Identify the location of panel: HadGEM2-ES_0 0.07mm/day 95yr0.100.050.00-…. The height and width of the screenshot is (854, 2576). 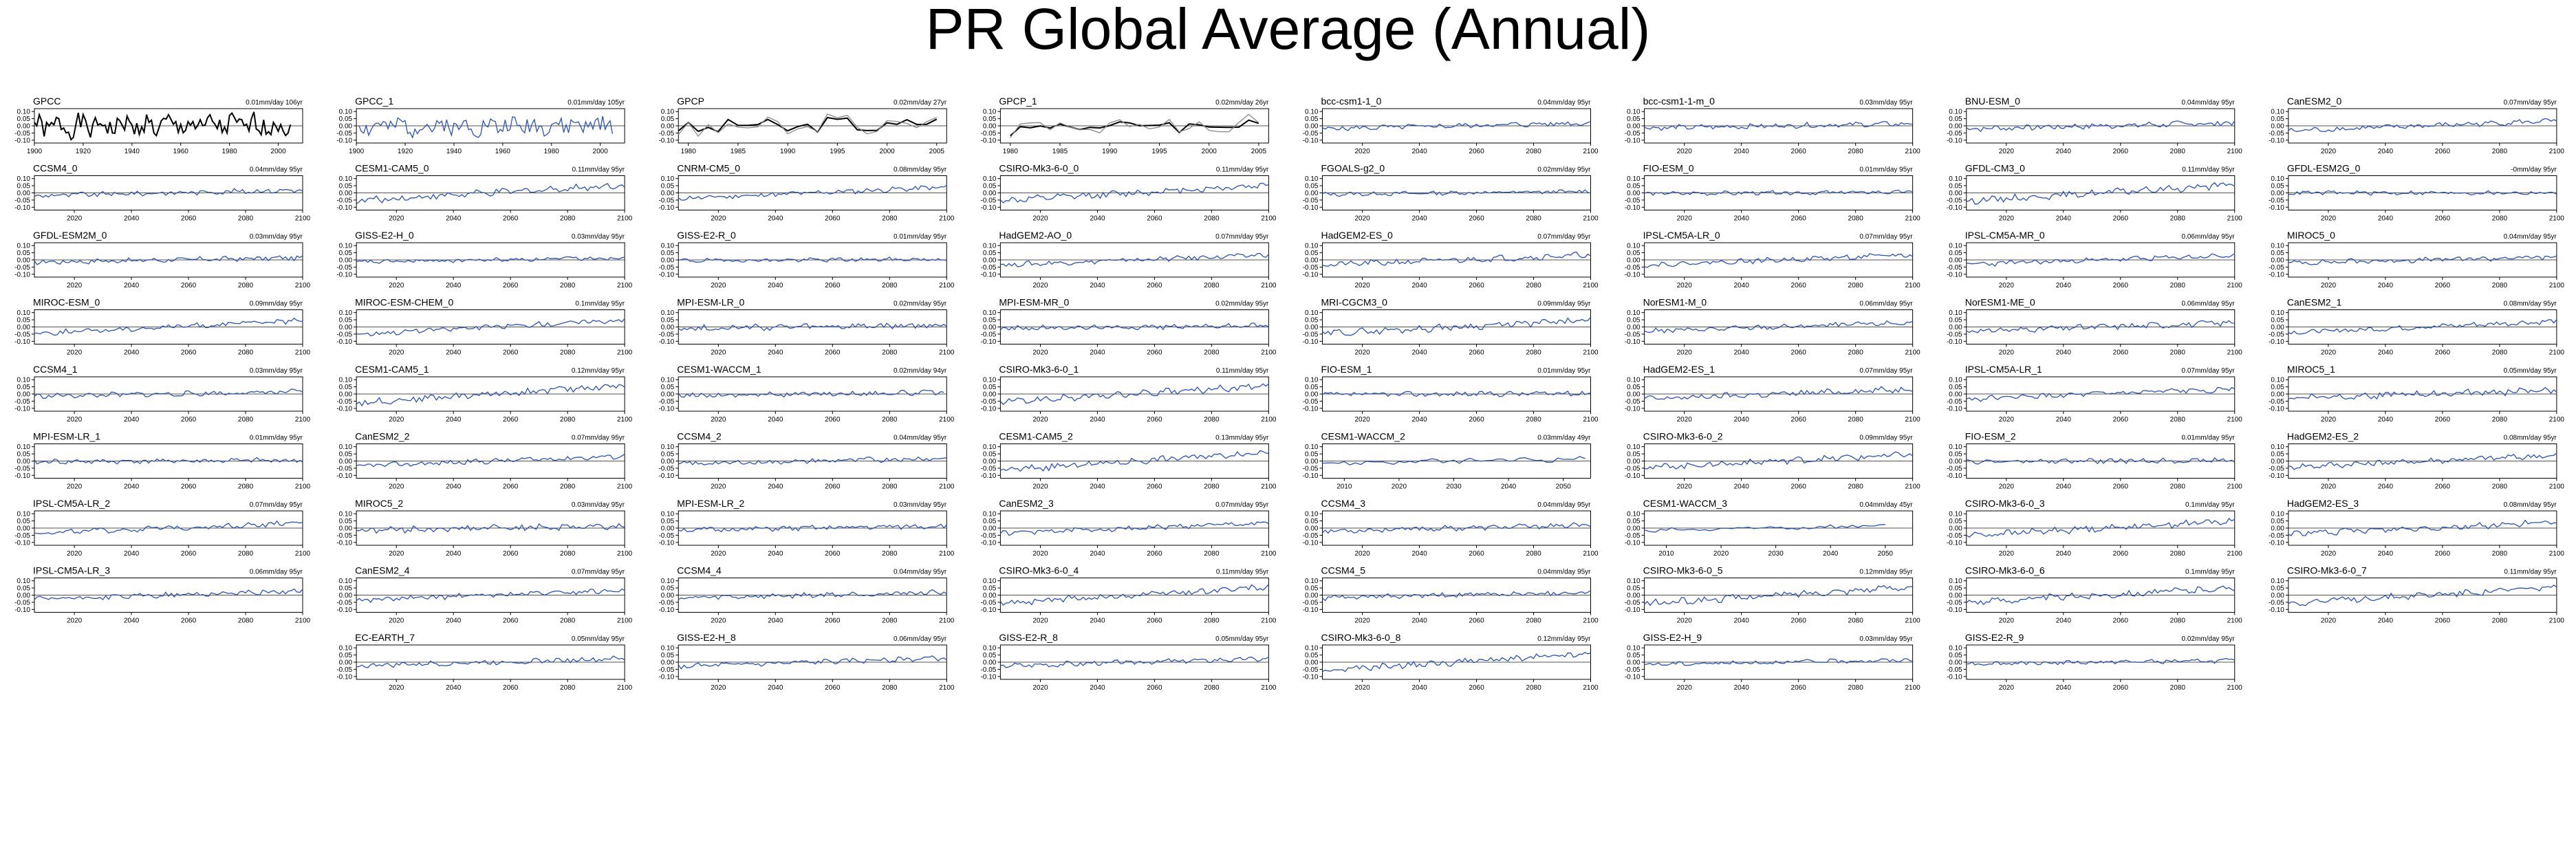
(1451, 259).